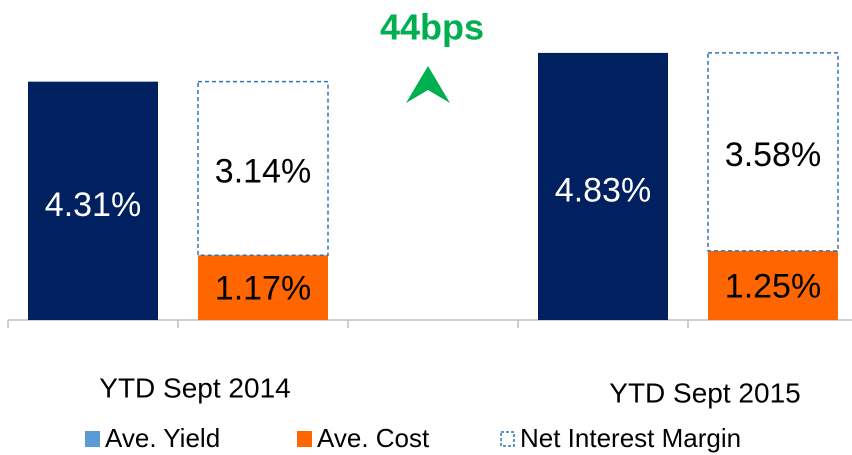 The width and height of the screenshot is (852, 455). What do you see at coordinates (93, 205) in the screenshot?
I see `value-label: 4.31%` at bounding box center [93, 205].